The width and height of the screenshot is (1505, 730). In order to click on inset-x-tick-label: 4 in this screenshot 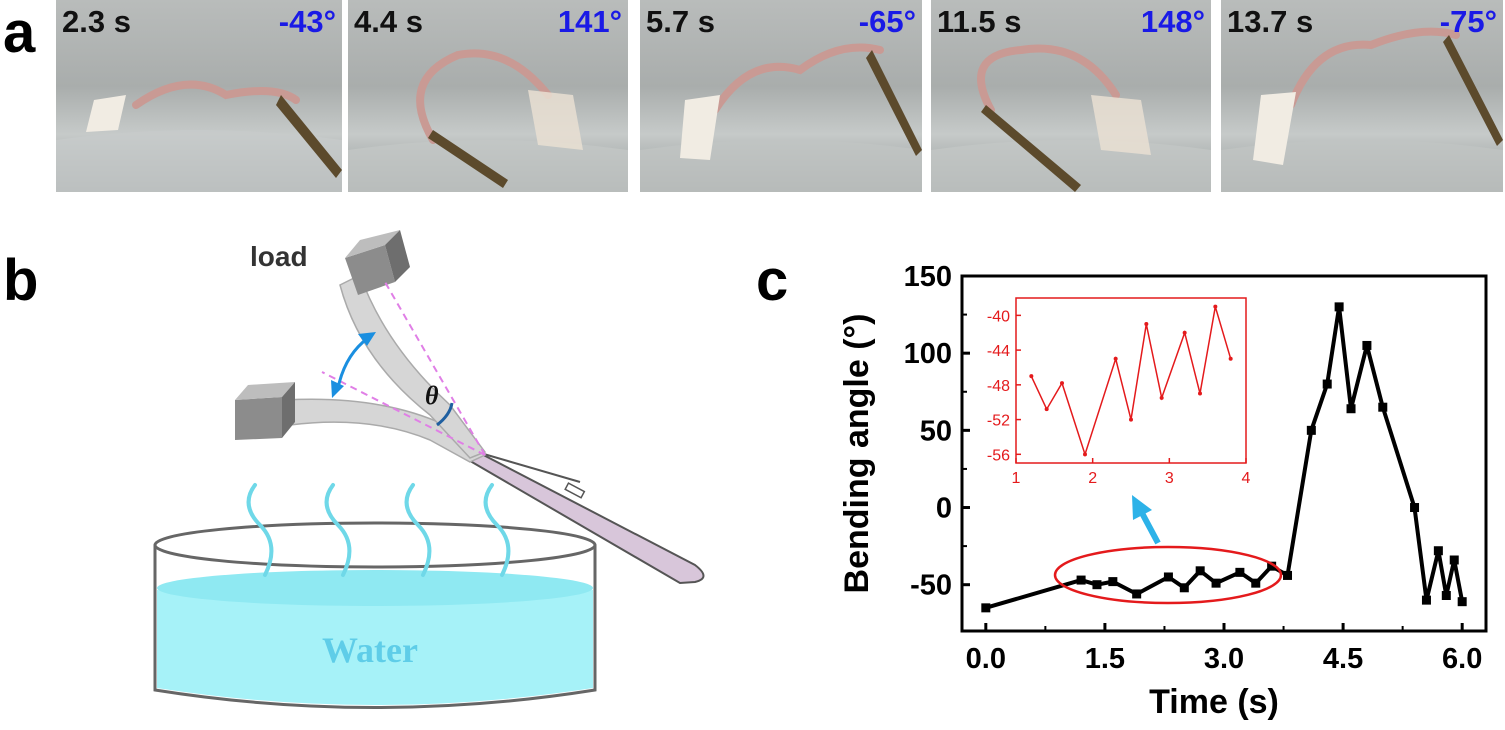, I will do `click(1246, 478)`.